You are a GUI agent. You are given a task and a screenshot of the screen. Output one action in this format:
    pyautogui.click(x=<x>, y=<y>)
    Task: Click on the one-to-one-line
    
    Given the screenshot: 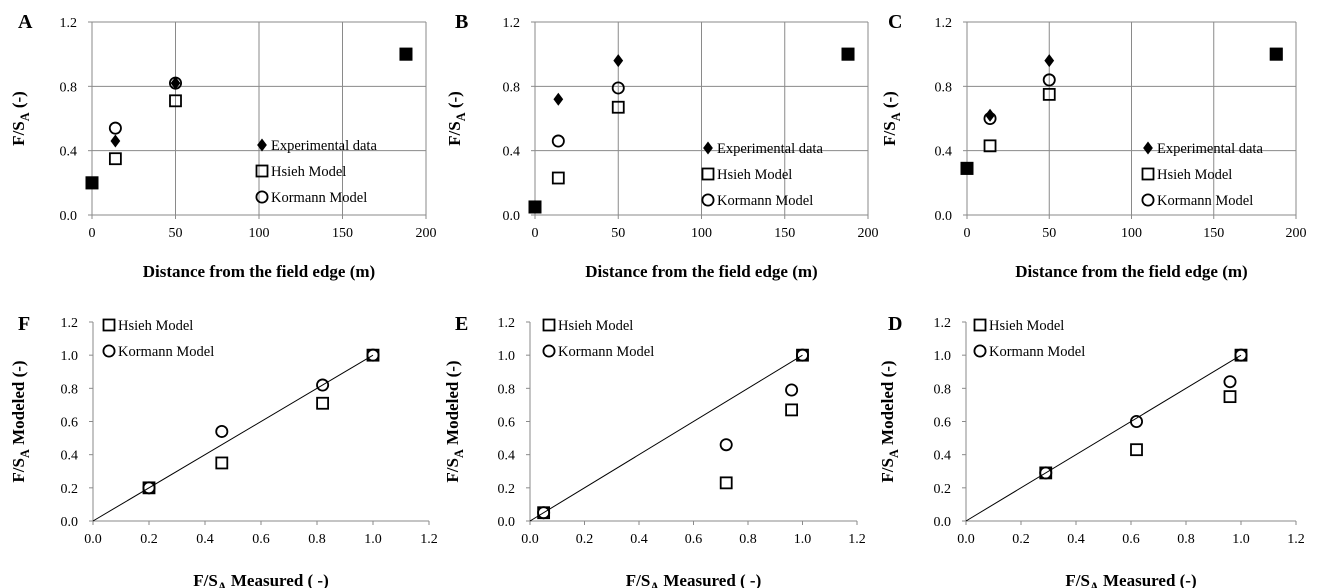 What is the action you would take?
    pyautogui.click(x=1103, y=438)
    